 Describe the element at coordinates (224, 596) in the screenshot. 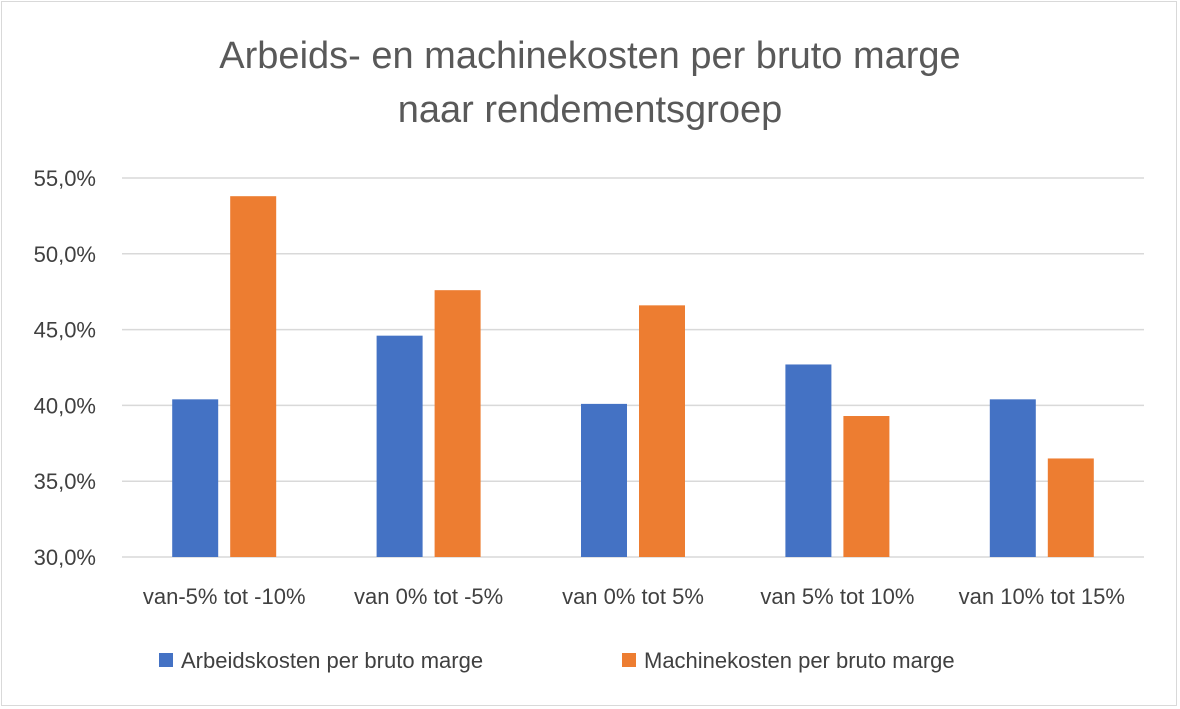

I see `x-category-label: van-5% tot -10%` at that location.